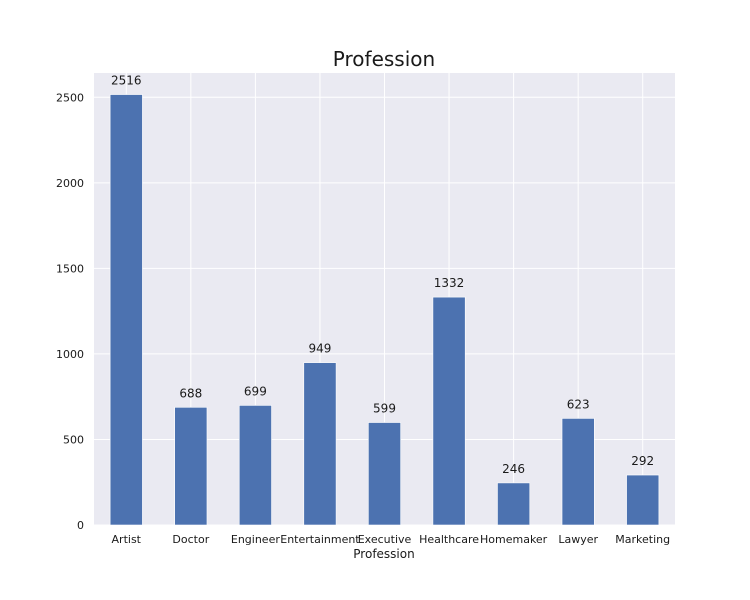  What do you see at coordinates (513, 469) in the screenshot?
I see `data-label: 246` at bounding box center [513, 469].